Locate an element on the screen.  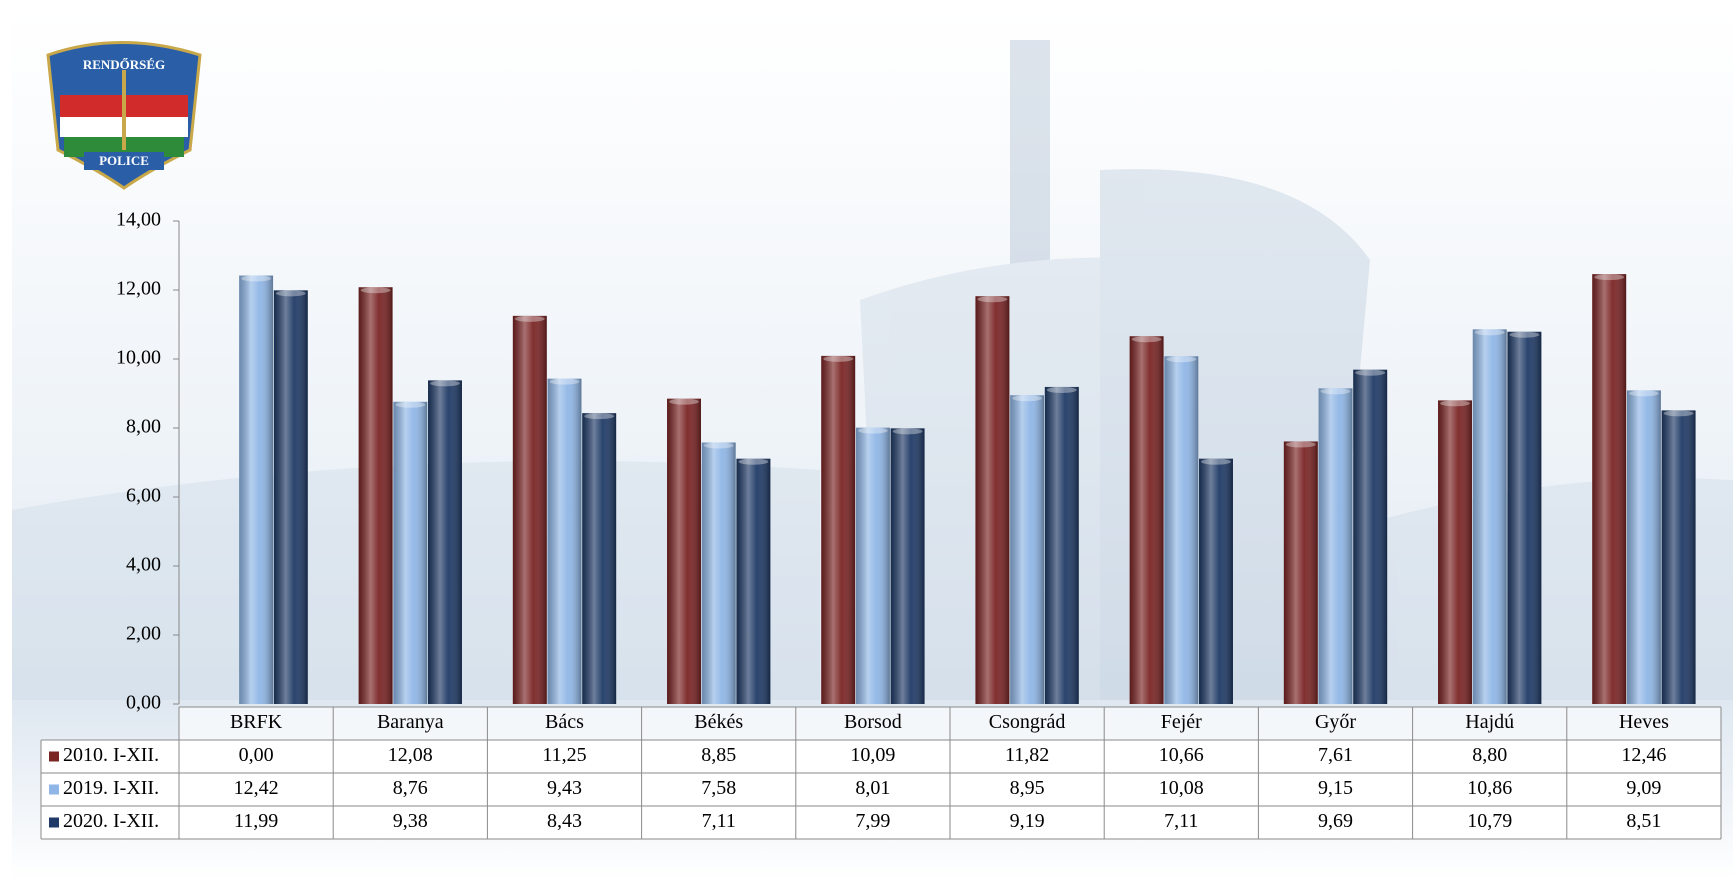
table-value: 10,66 is located at coordinates (1181, 755).